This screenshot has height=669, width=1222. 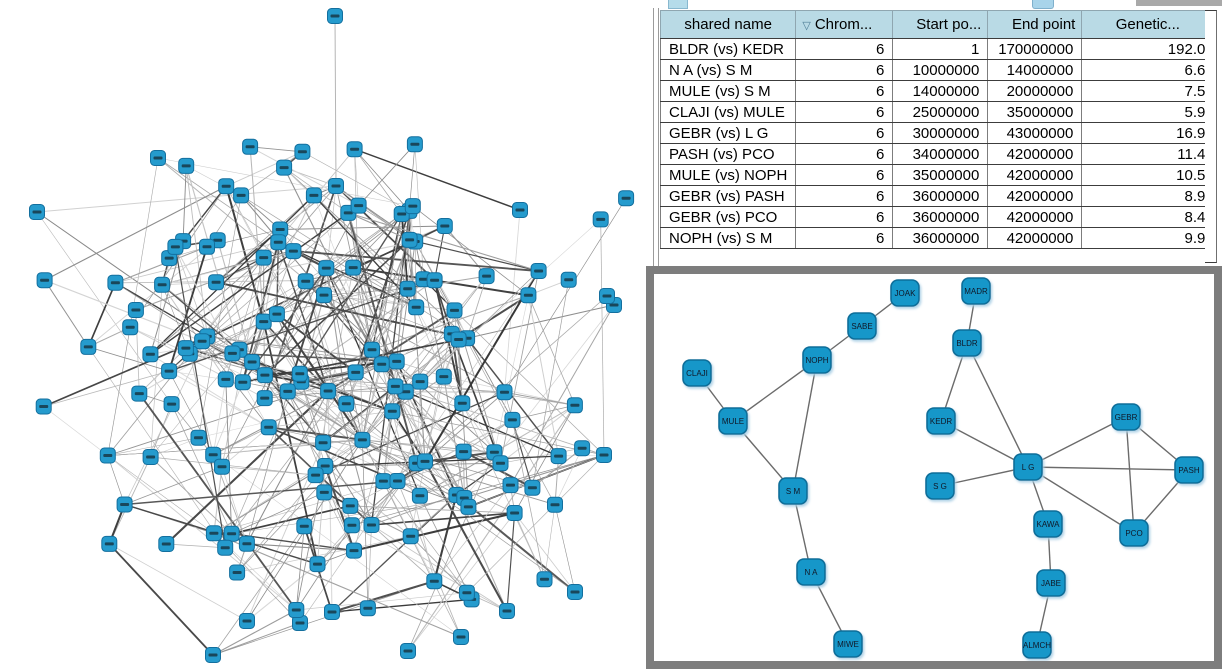 What do you see at coordinates (1035, 91) in the screenshot?
I see `table-cell: 20000000` at bounding box center [1035, 91].